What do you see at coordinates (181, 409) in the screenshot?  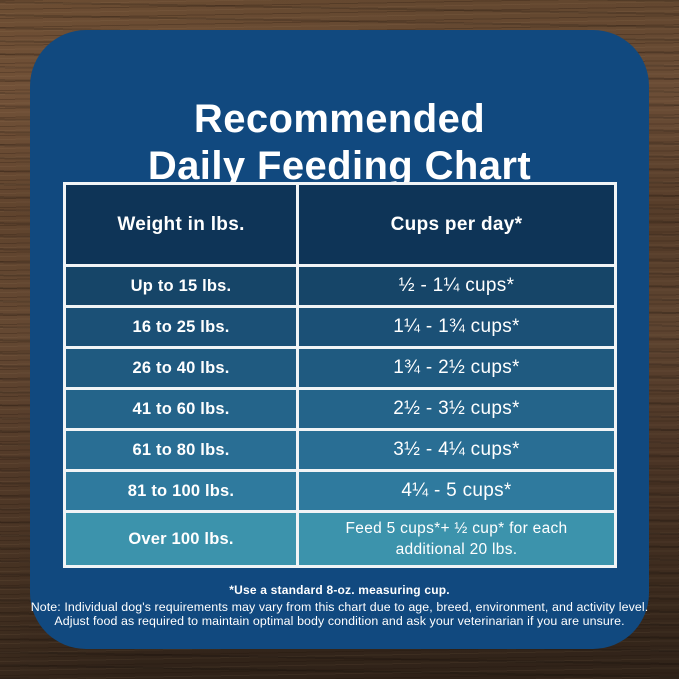 I see `row-weight: 41 to 60 lbs.` at bounding box center [181, 409].